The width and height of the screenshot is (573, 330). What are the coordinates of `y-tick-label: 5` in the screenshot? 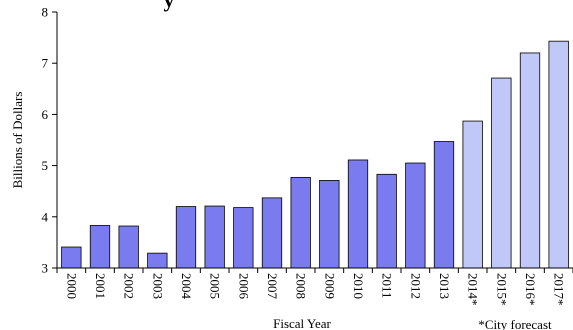 It's located at (45, 165).